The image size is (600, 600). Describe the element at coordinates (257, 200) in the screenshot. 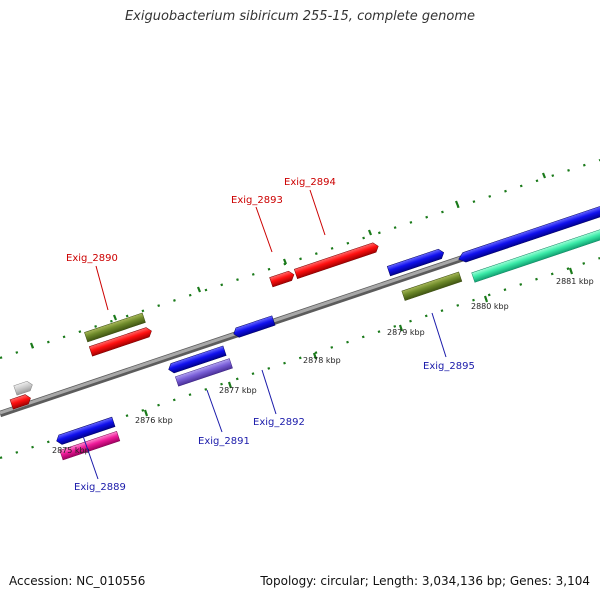

I see `gene-label: Exig_2893` at that location.